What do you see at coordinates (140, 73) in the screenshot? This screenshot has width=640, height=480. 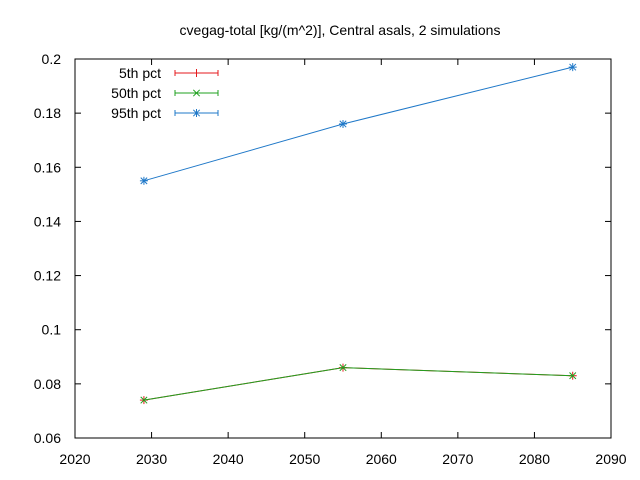 I see `legend-label: 5th pct` at bounding box center [140, 73].